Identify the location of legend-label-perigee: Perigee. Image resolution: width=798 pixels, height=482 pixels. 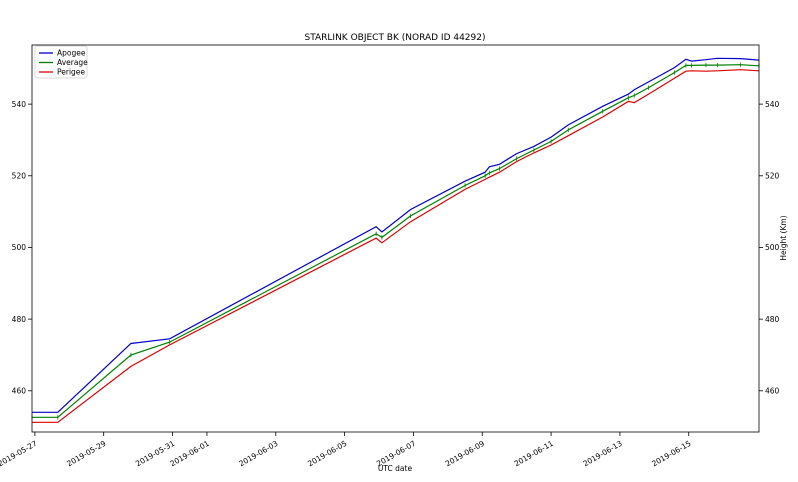
(71, 72).